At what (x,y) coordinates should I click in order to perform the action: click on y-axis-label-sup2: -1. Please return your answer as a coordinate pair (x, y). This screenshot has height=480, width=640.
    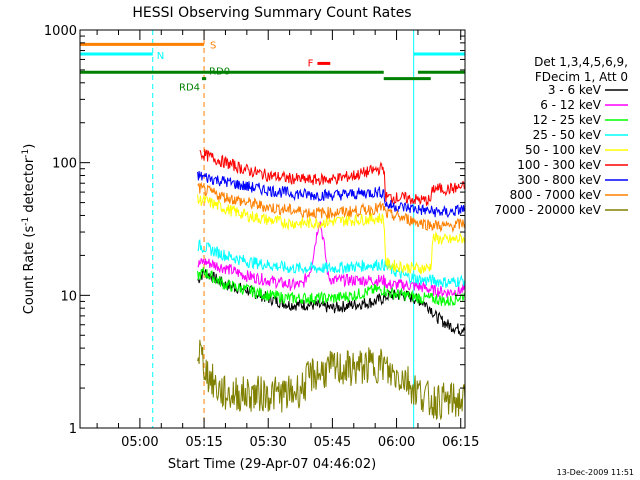
    Looking at the image, I should click on (26, 153).